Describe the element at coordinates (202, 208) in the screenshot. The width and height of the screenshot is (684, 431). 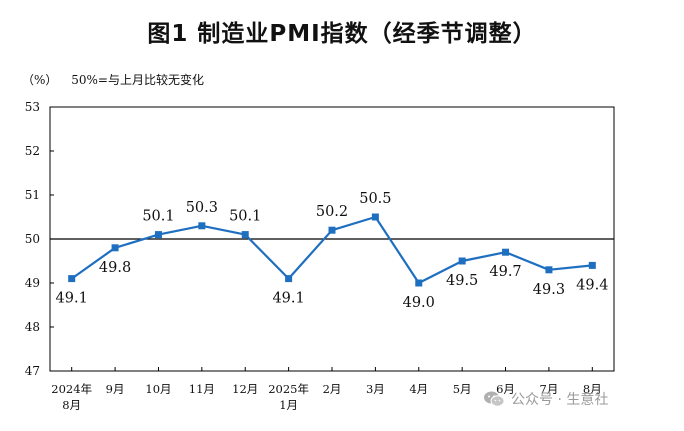
I see `data-label: 50.3` at that location.